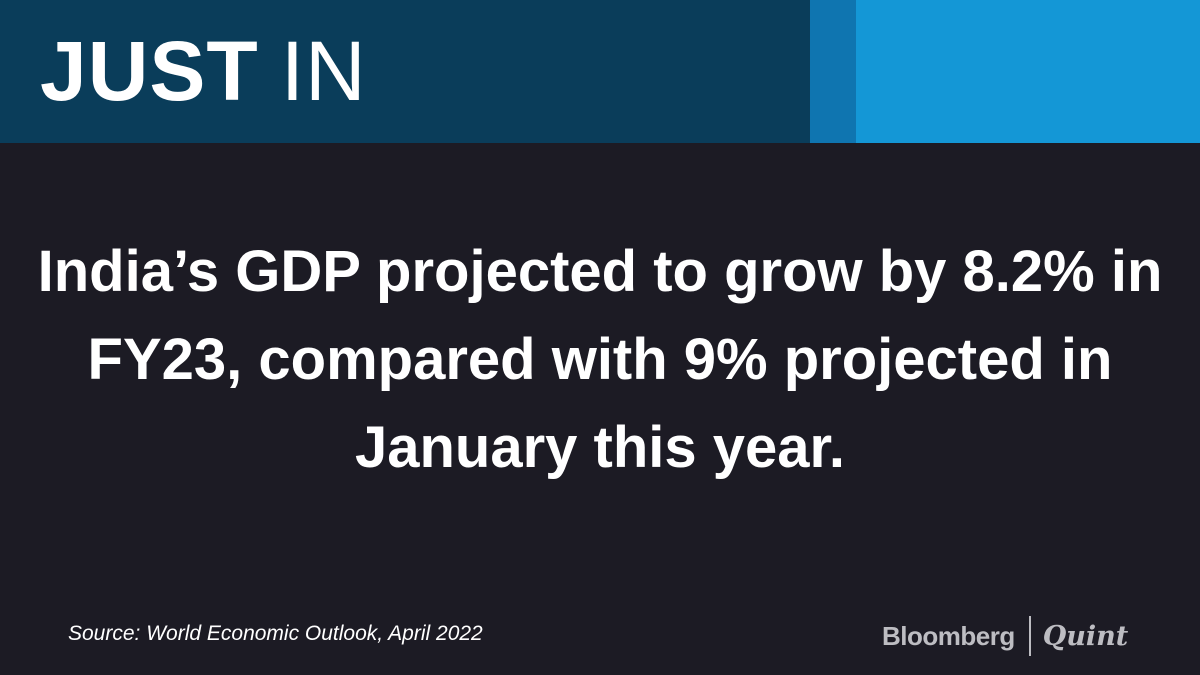  I want to click on logo-brand-secondary: Quint, so click(1085, 636).